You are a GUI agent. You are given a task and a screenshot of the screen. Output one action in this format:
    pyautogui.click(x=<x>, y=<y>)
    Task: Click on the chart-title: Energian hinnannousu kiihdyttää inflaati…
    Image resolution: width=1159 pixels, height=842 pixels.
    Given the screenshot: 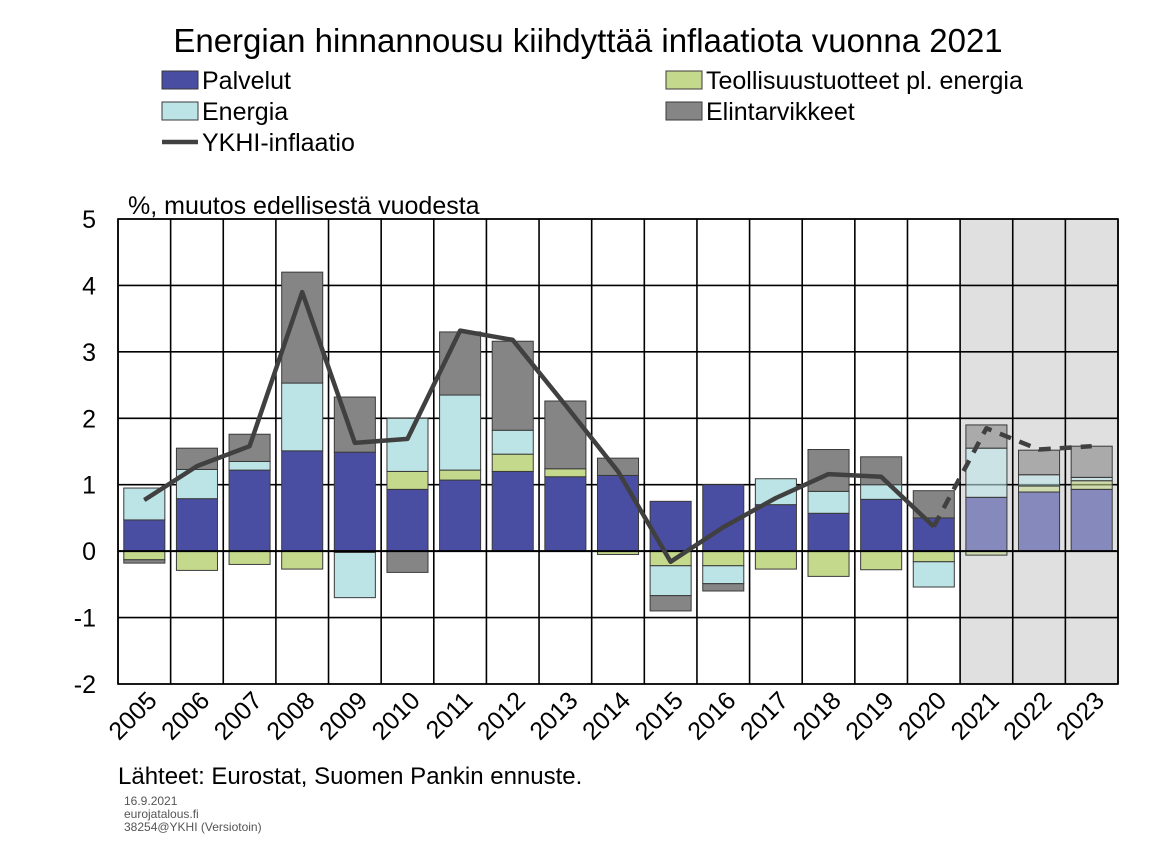 What is the action you would take?
    pyautogui.click(x=587, y=40)
    